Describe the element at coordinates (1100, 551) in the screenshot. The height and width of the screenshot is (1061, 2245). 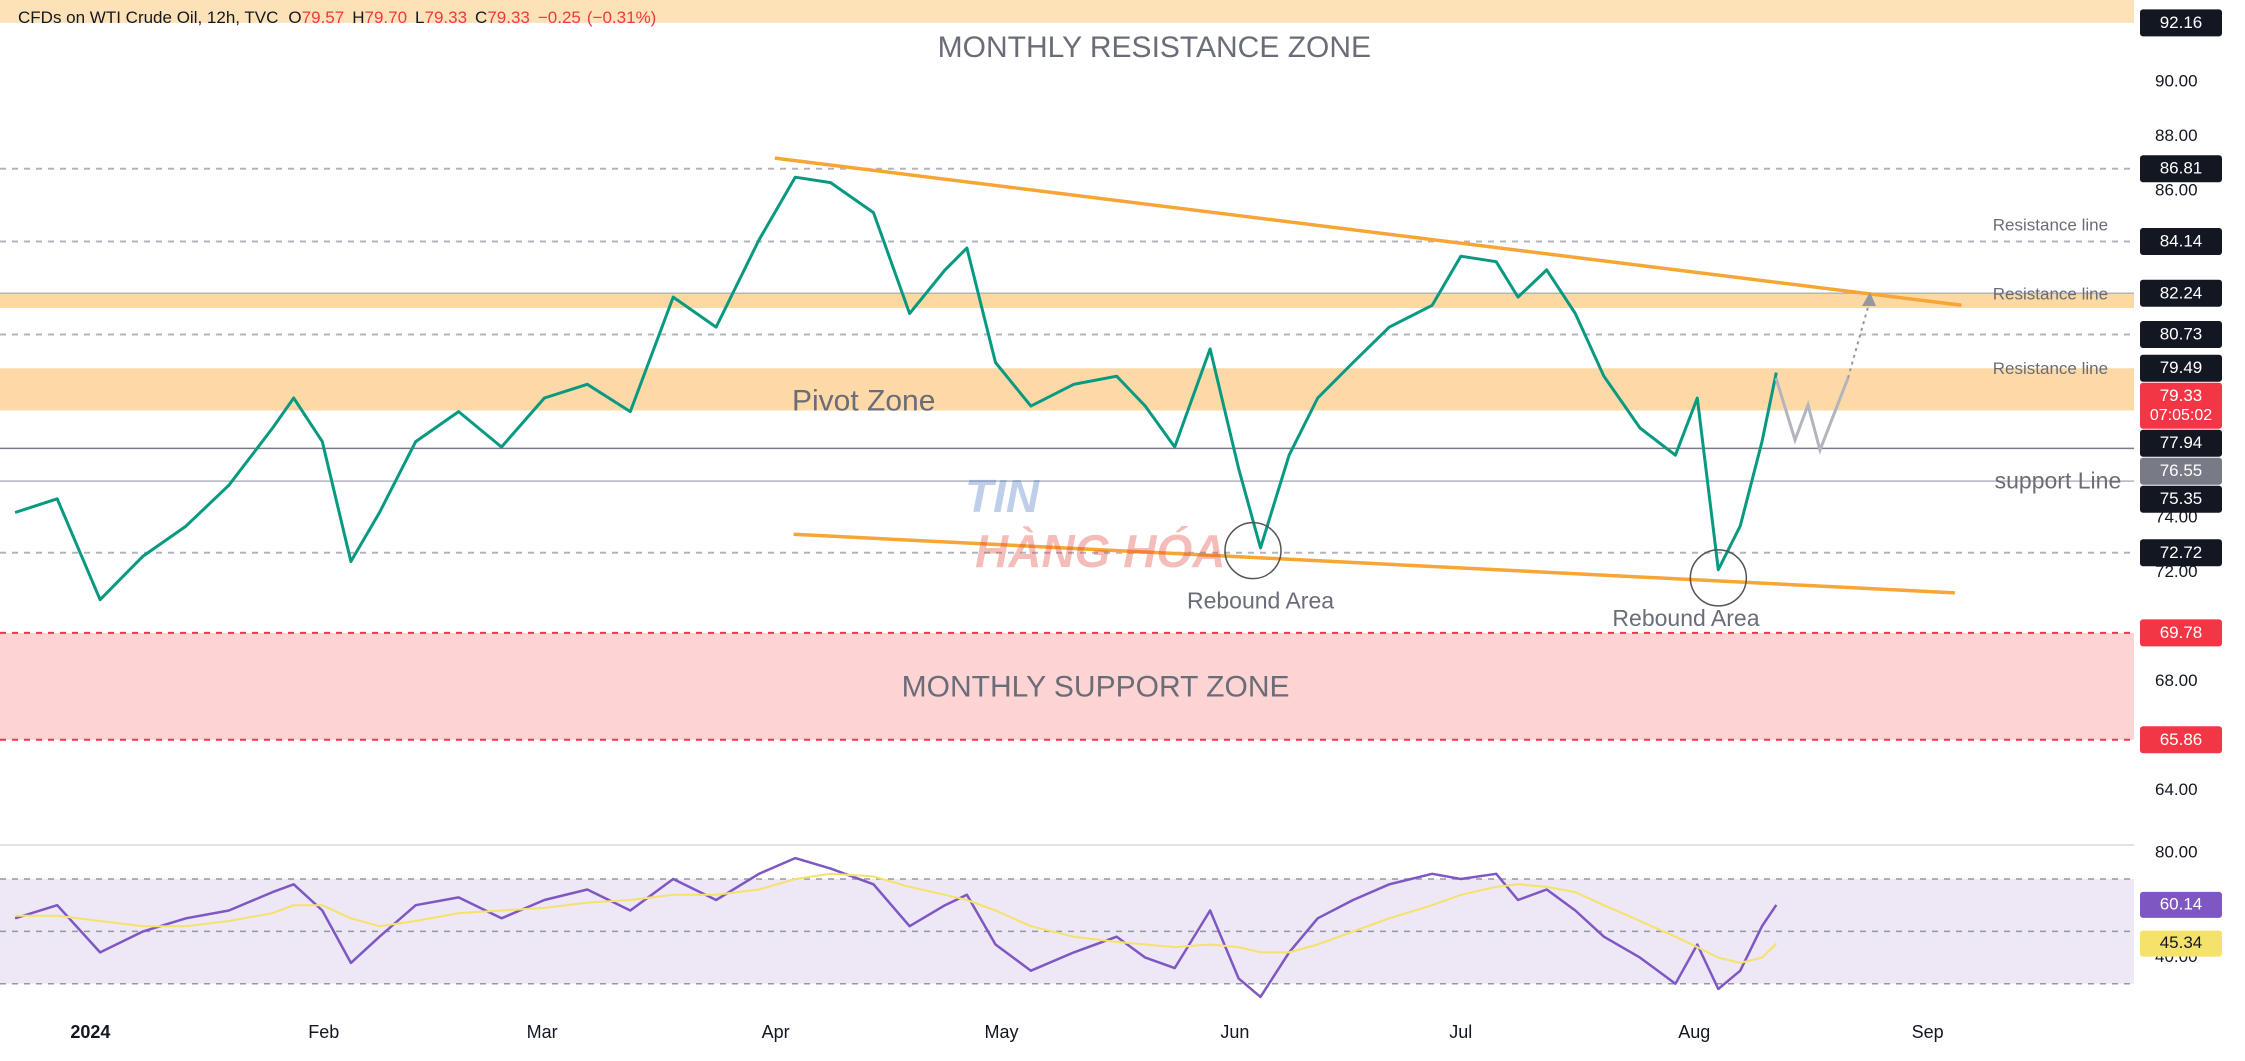
I see `watermark: HÀNG HÓA` at that location.